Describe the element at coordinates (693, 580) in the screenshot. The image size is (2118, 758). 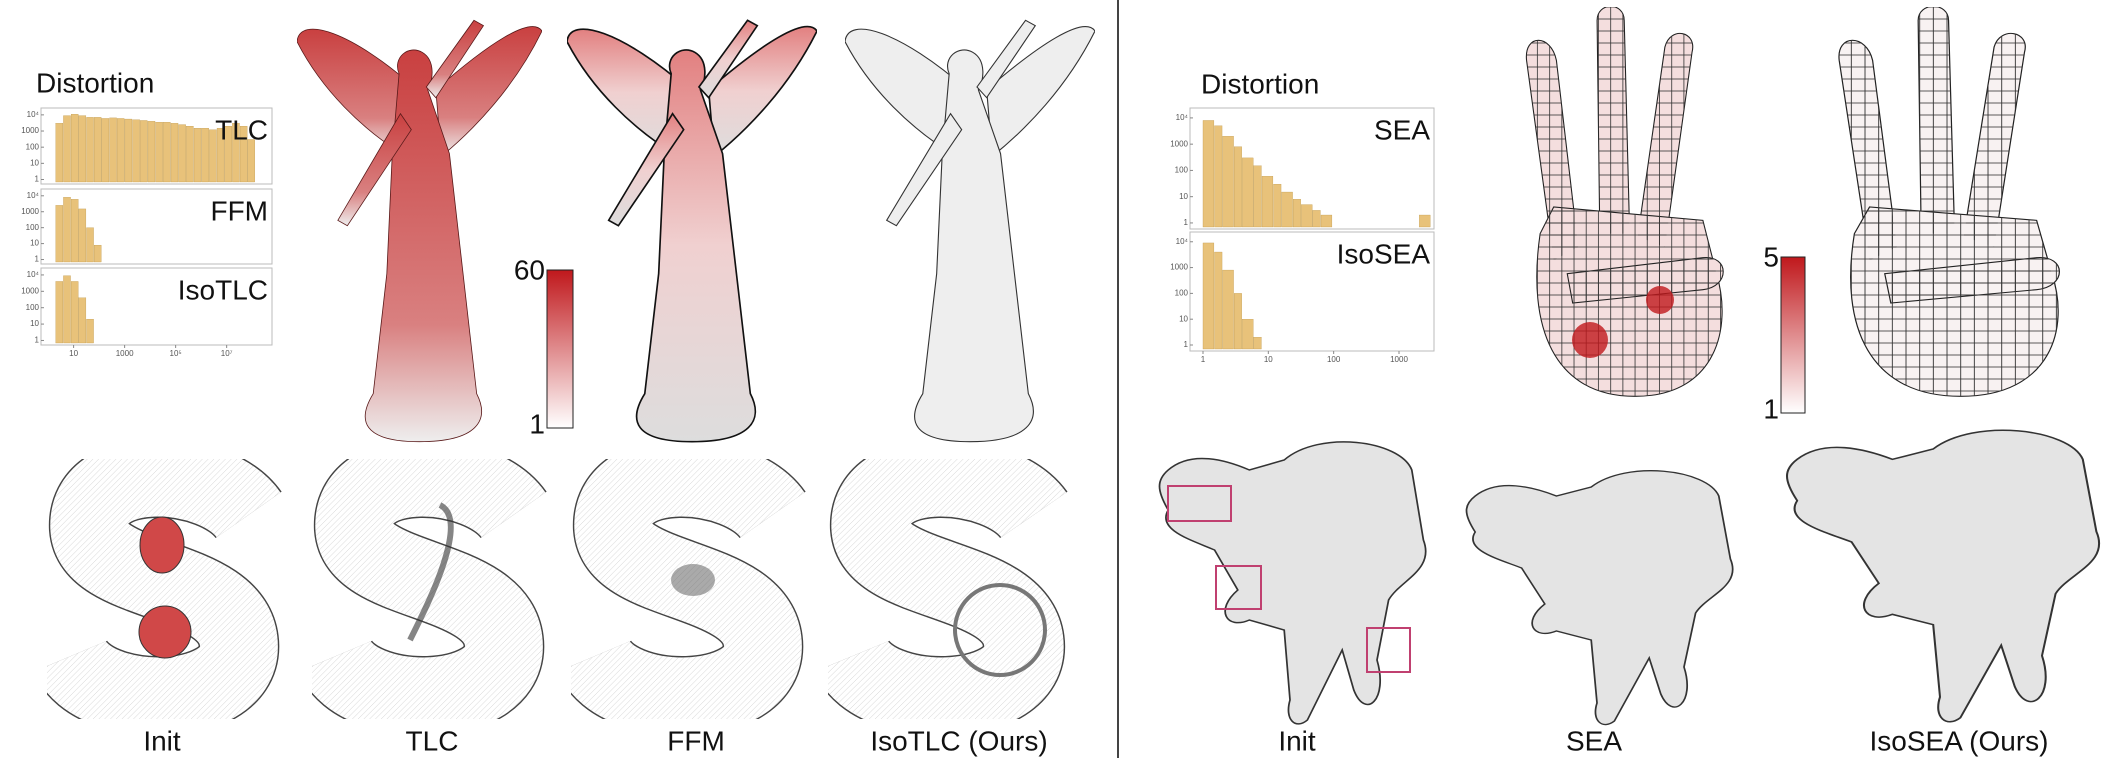
I see `distortion-blob` at that location.